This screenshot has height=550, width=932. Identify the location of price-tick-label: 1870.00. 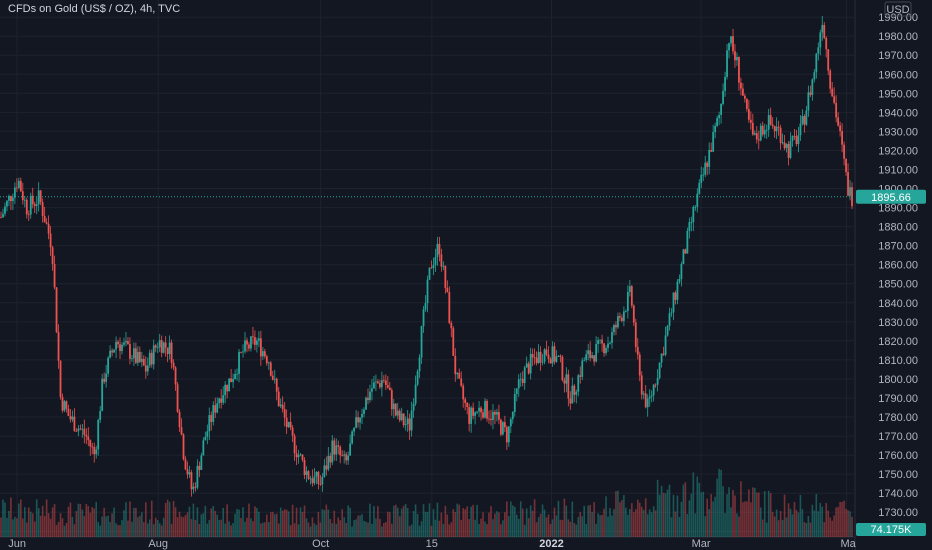
(898, 247).